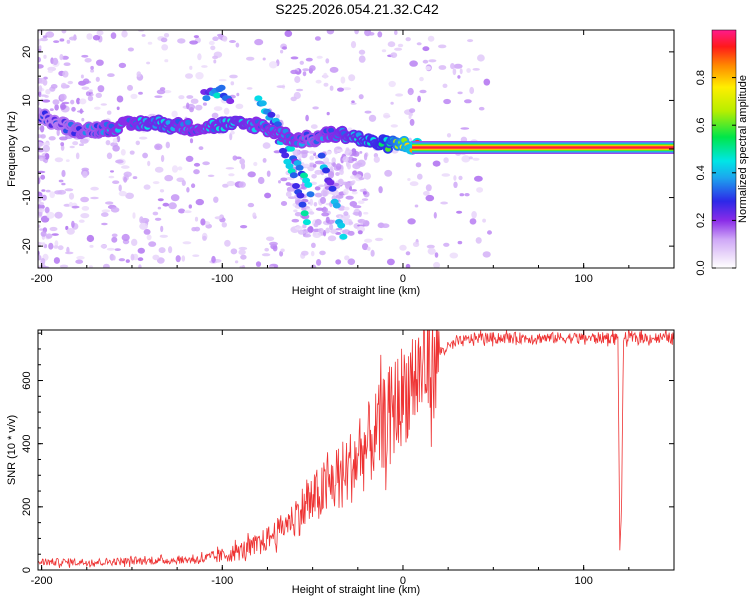 This screenshot has width=750, height=600. What do you see at coordinates (27, 507) in the screenshot?
I see `y-tick-label: 200` at bounding box center [27, 507].